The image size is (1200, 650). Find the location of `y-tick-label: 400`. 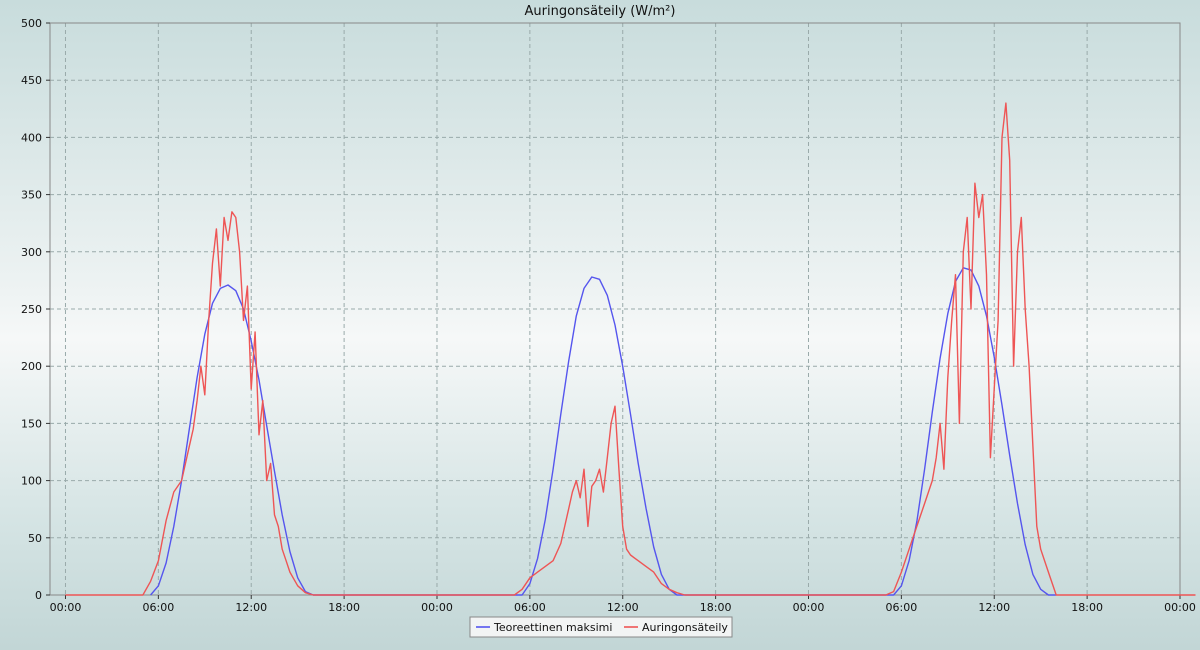

y-tick-label: 400 is located at coordinates (31, 137).